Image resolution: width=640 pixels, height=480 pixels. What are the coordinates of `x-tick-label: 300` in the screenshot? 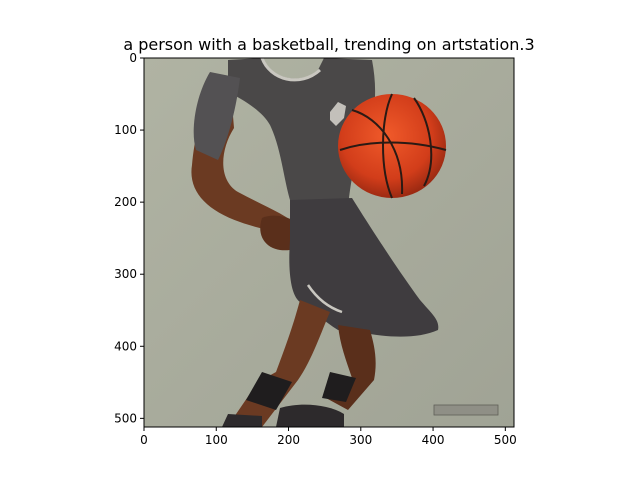 It's located at (360, 440).